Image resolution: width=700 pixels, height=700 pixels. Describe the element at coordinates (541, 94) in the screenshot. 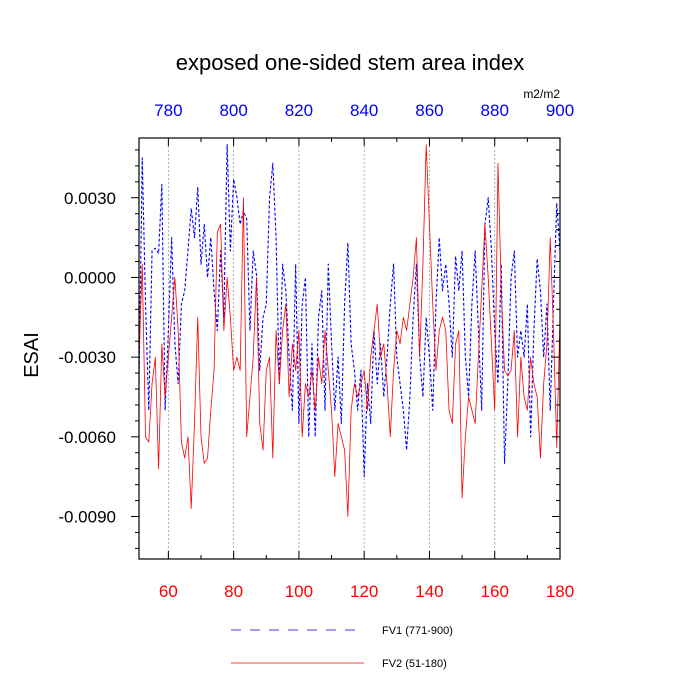

I see `units-label: m2/m2` at that location.